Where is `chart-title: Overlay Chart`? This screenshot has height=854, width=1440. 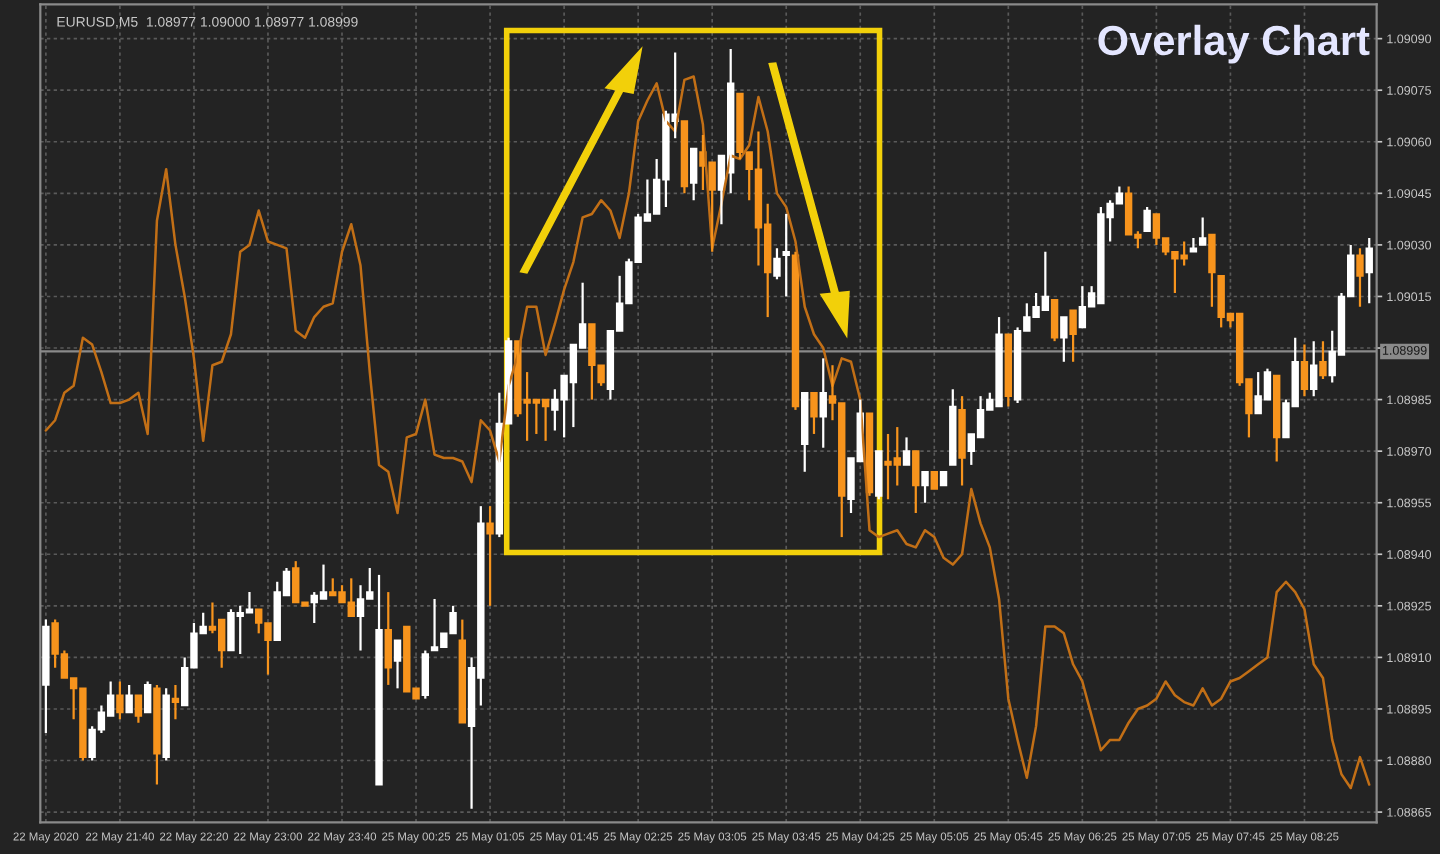 chart-title: Overlay Chart is located at coordinates (1234, 44).